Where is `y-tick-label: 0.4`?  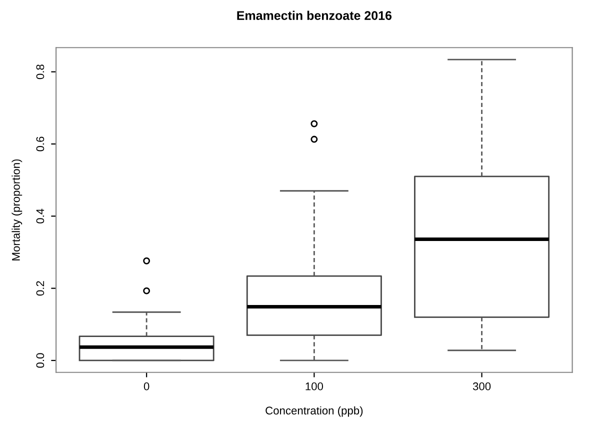
y-tick-label: 0.4 is located at coordinates (40, 216).